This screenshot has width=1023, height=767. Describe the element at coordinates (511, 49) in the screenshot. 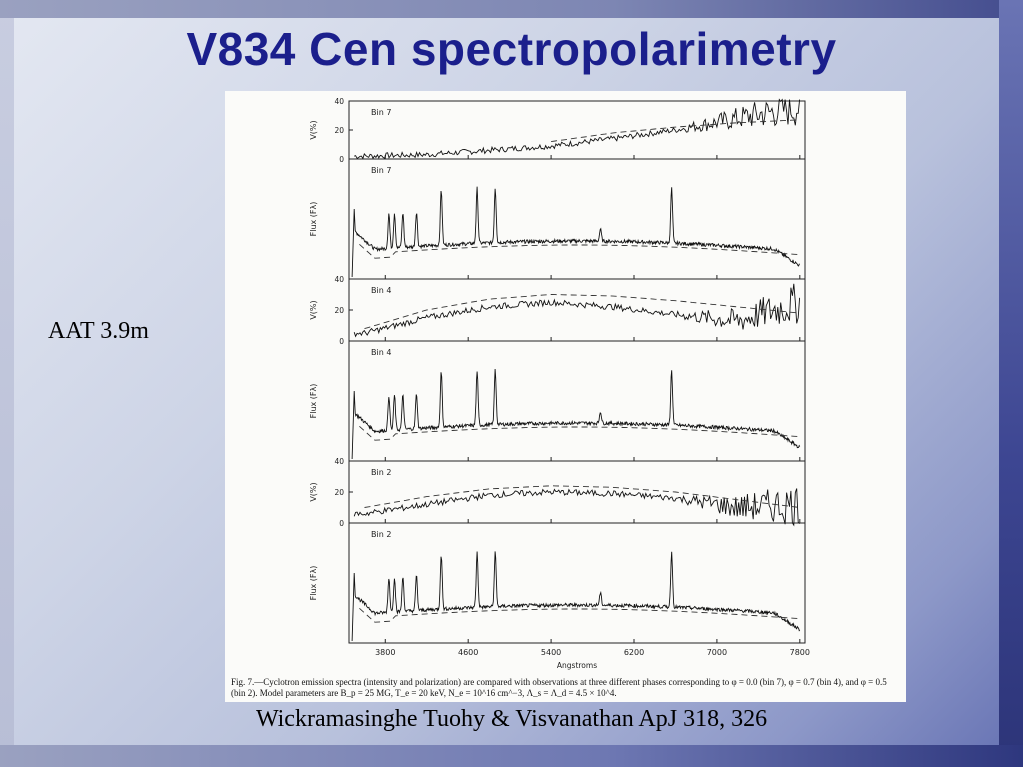

I see `slide-title: V834 Cen spectropolarimetry` at that location.